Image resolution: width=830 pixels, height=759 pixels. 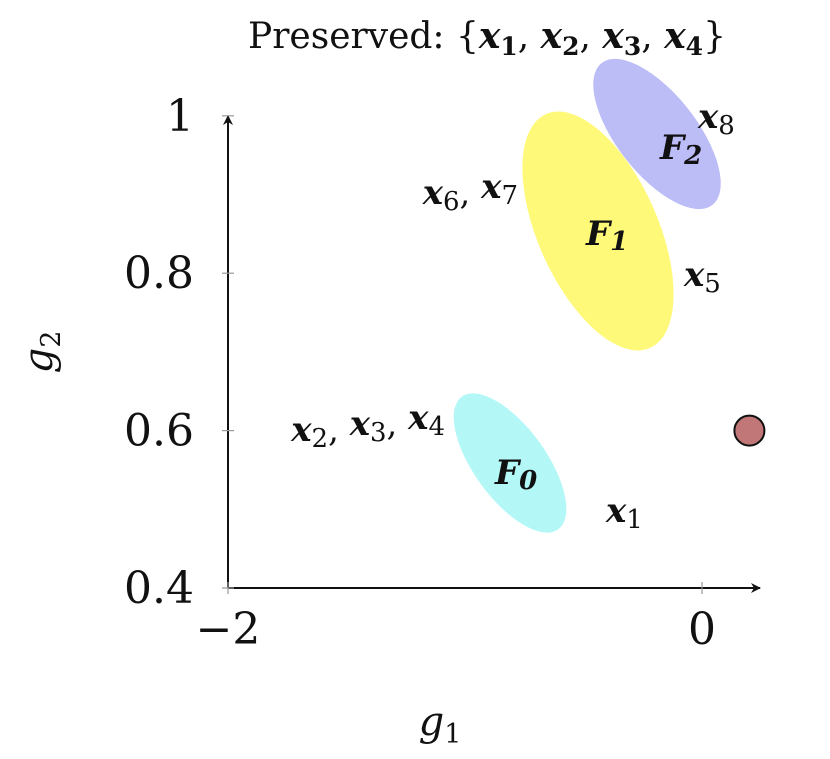 What do you see at coordinates (440, 724) in the screenshot?
I see `x-axis-title: g1` at bounding box center [440, 724].